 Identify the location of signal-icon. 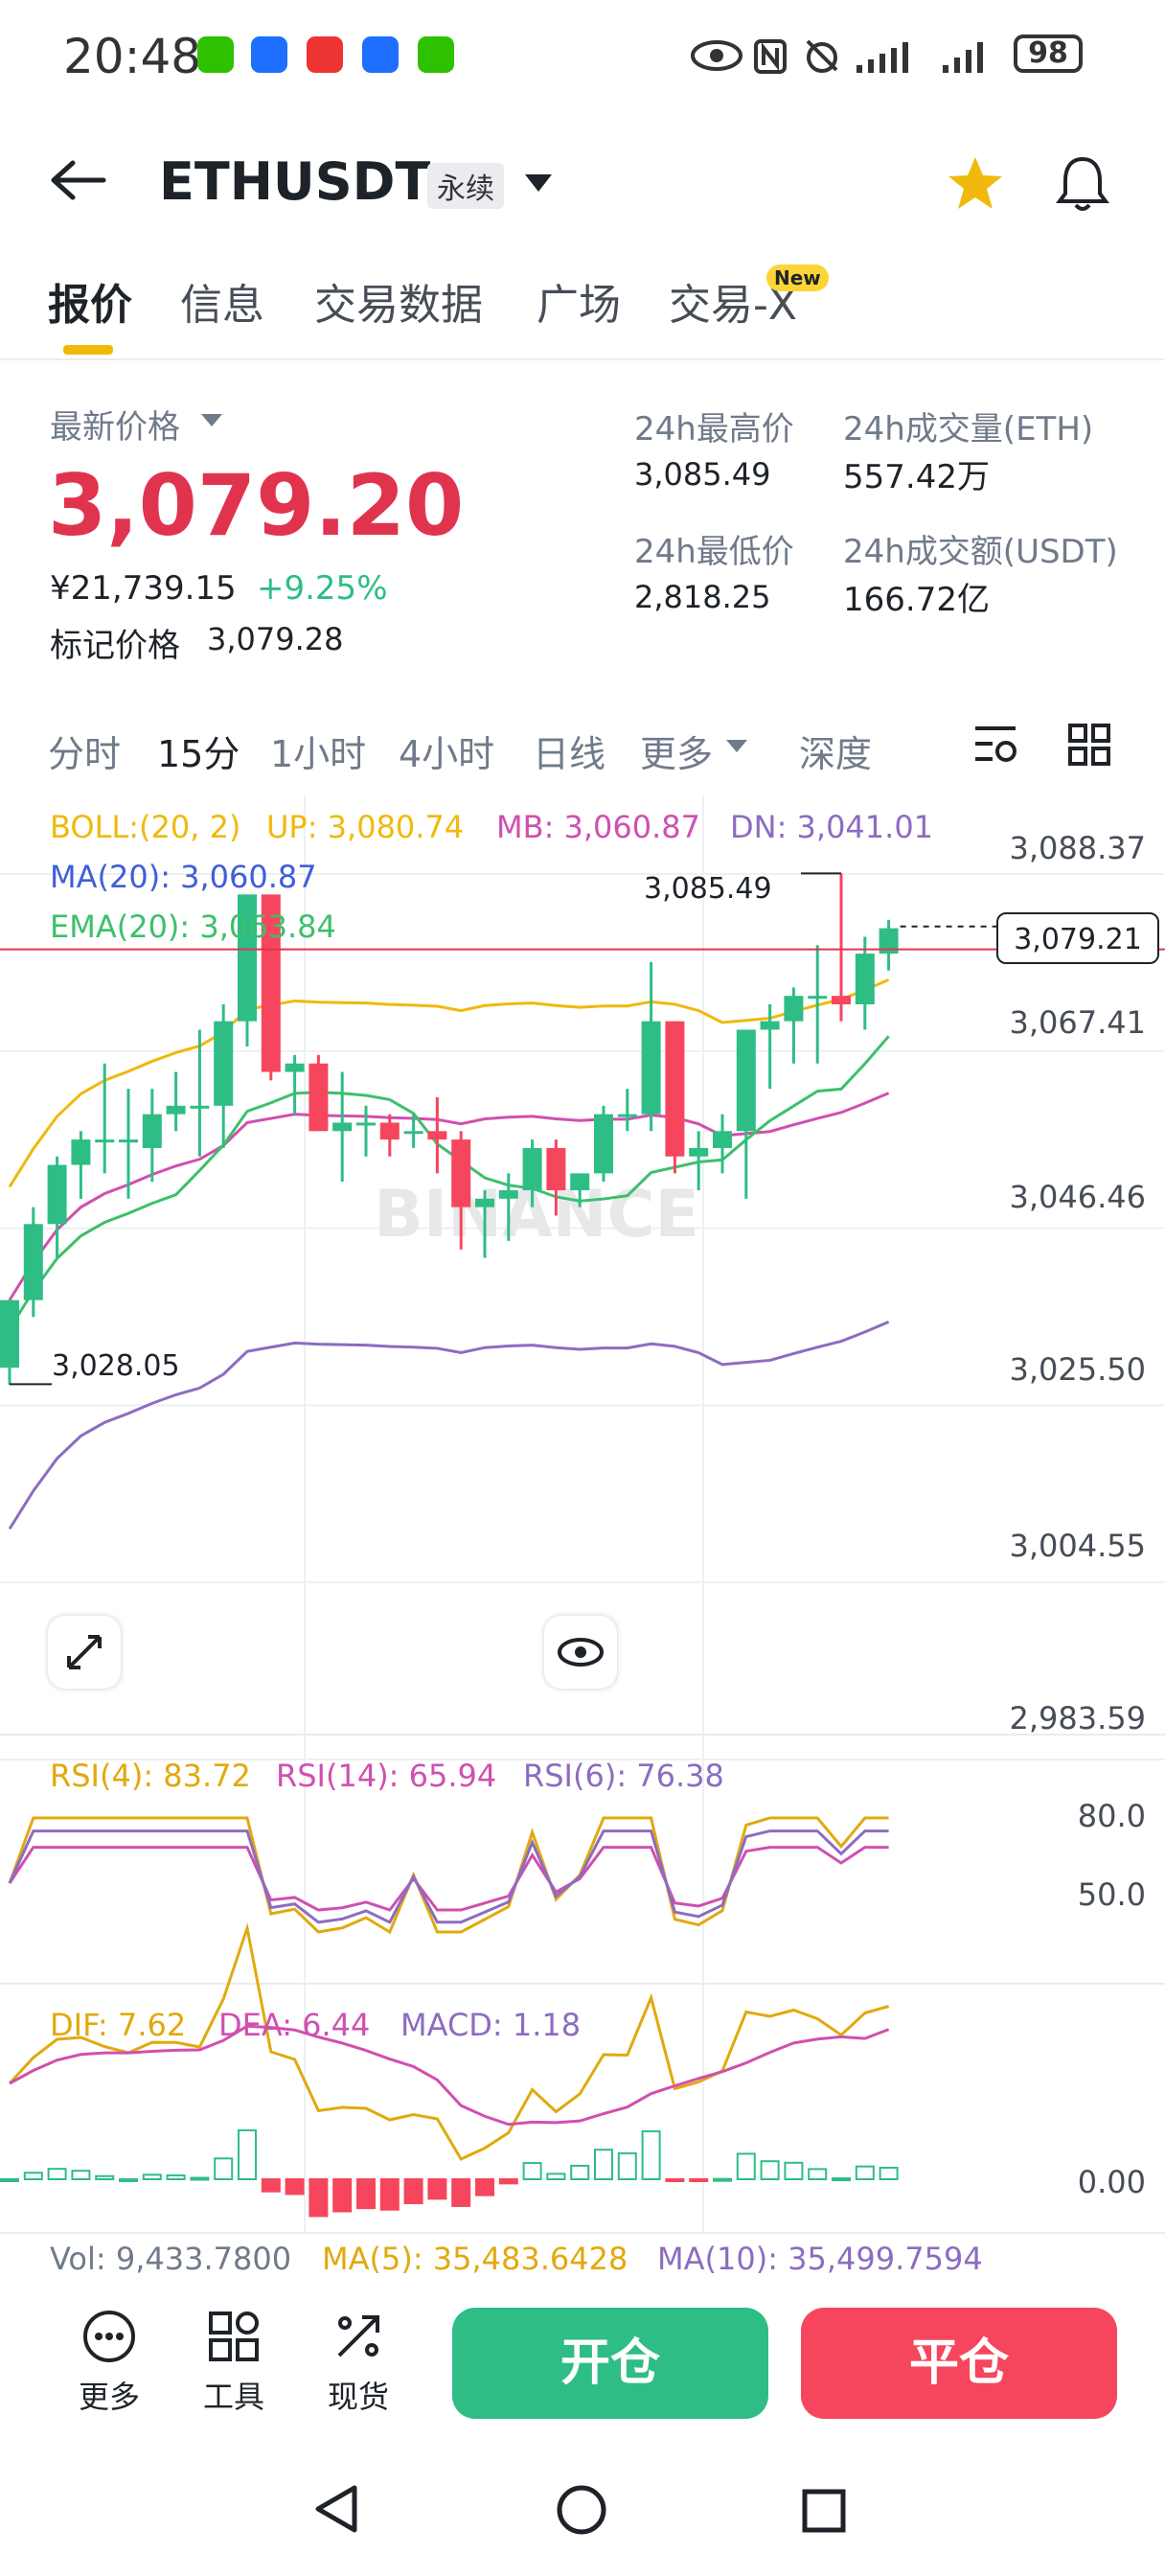
(882, 57).